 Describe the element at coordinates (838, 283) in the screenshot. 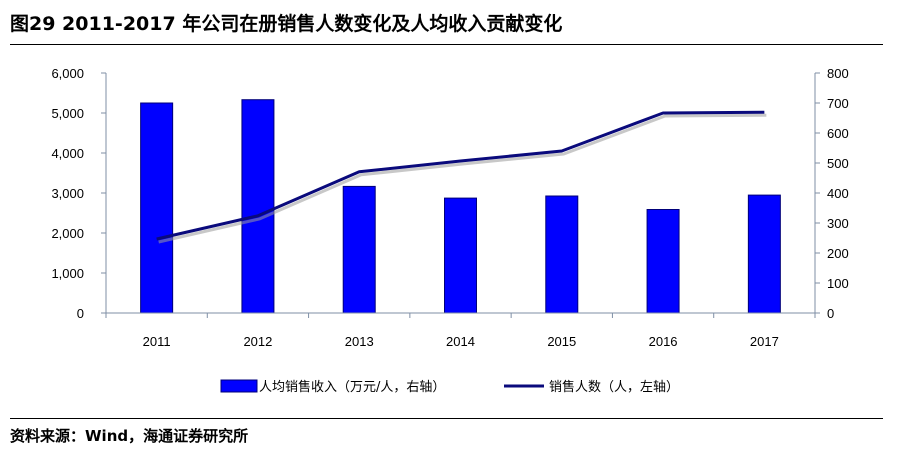

I see `right-tick-label: 100` at that location.